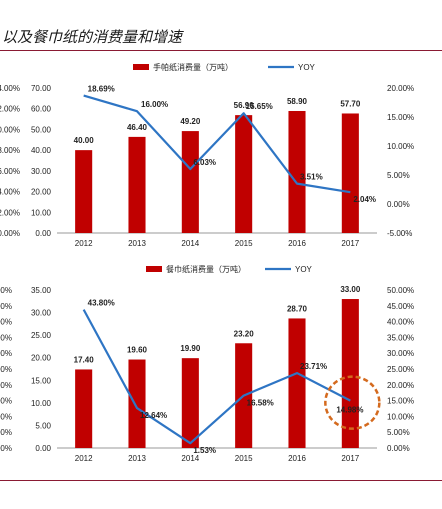 This screenshot has height=509, width=442. I want to click on bar-value-label: 57.70, so click(350, 103).